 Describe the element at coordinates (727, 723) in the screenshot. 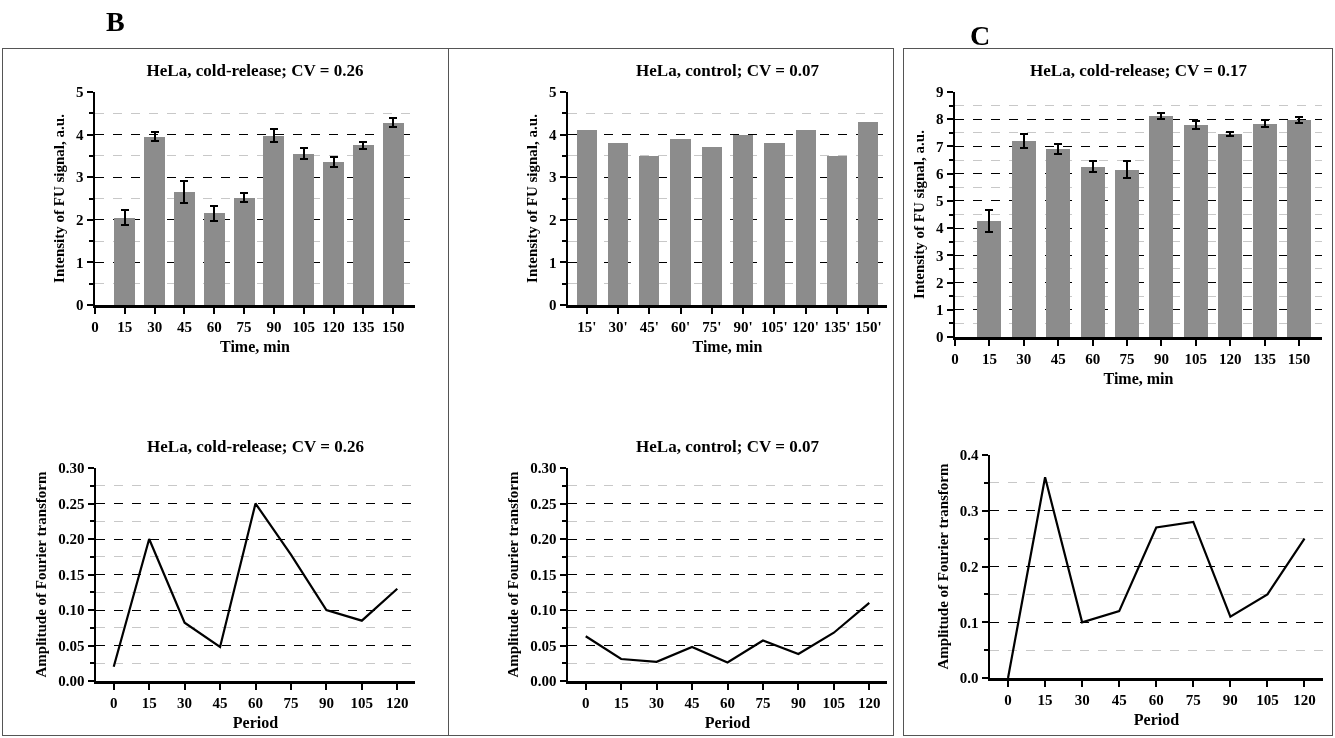

I see `x-axis-title: Period` at that location.